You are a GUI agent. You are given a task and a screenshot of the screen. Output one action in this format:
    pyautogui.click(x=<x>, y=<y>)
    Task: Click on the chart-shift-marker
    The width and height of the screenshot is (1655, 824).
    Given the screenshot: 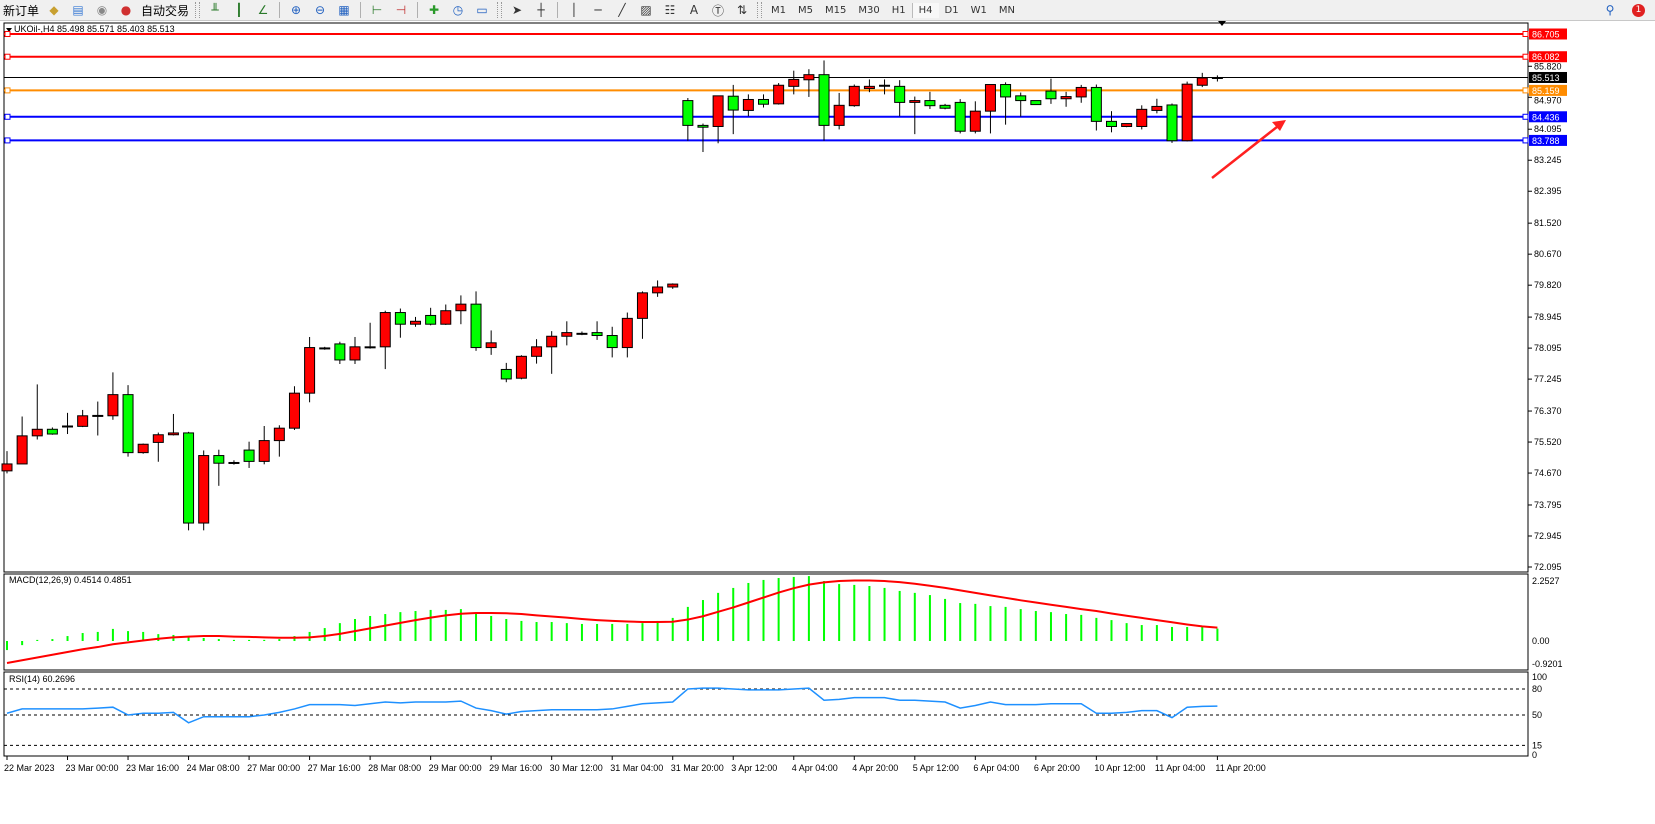 What is the action you would take?
    pyautogui.click(x=1222, y=23)
    